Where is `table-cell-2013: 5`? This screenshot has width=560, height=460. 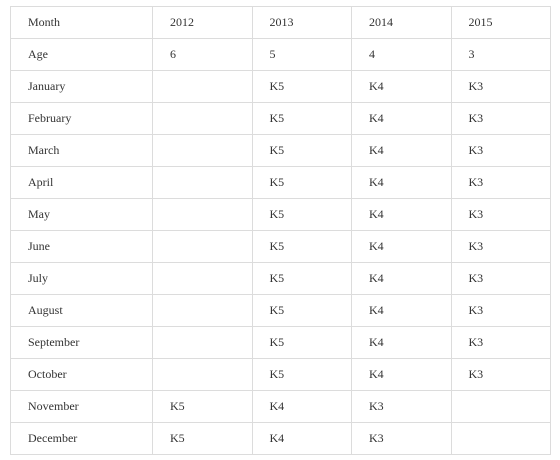
table-cell-2013: 5 is located at coordinates (301, 54).